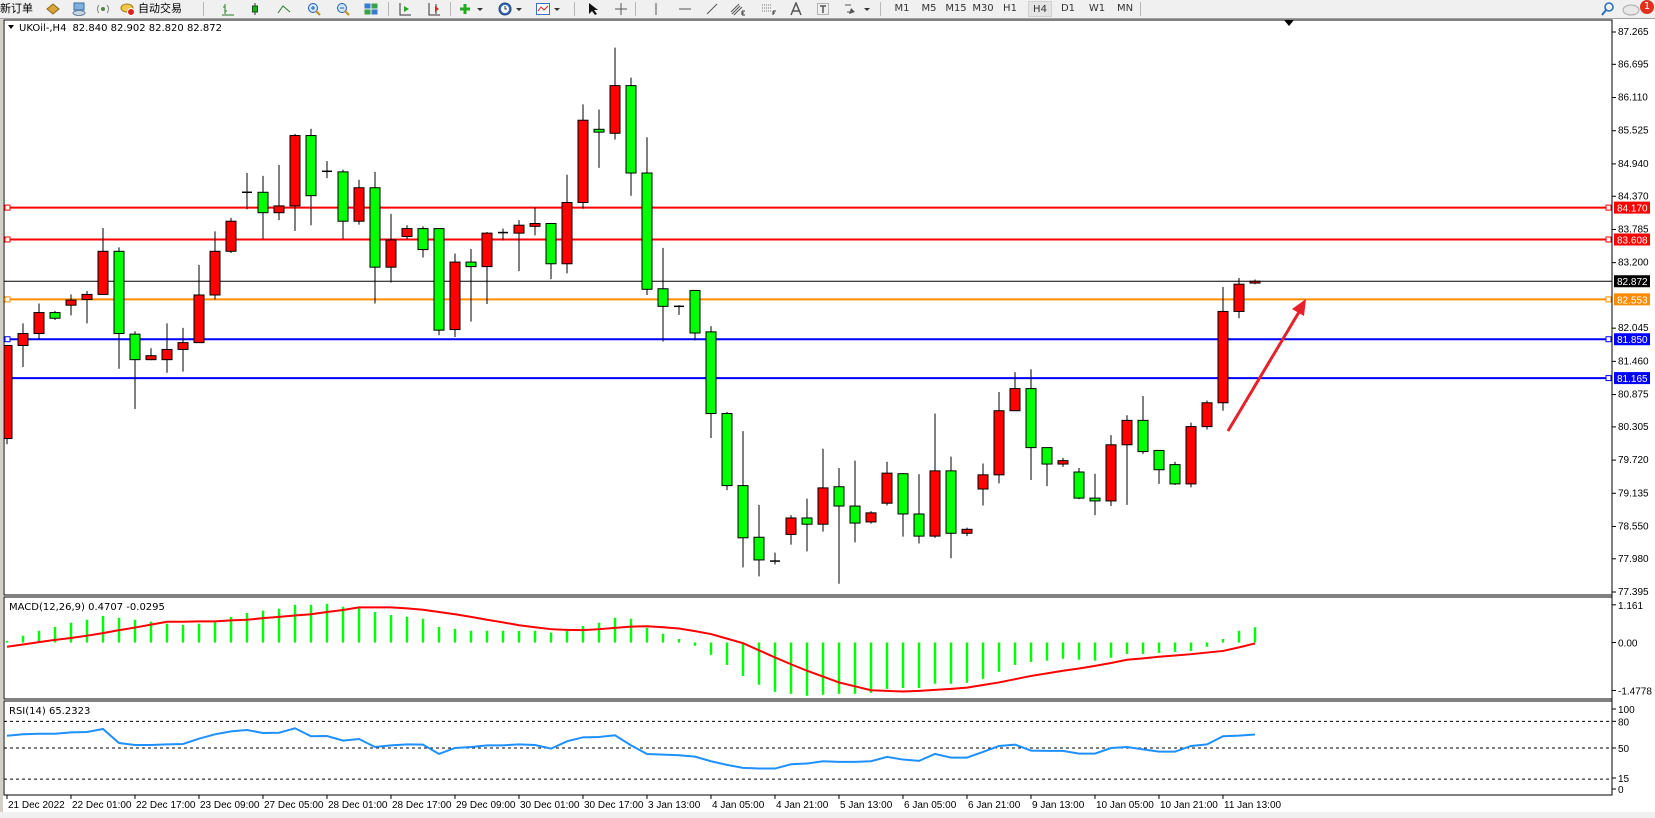 This screenshot has height=818, width=1655. What do you see at coordinates (738, 9) in the screenshot?
I see `equidistant-channel-tool-icon` at bounding box center [738, 9].